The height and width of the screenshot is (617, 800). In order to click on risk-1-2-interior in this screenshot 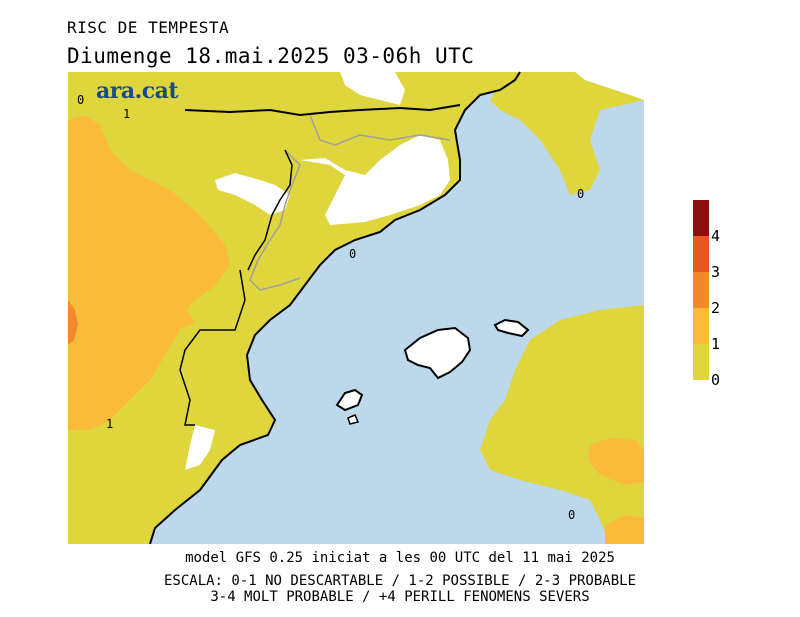, I will do `click(149, 272)`.